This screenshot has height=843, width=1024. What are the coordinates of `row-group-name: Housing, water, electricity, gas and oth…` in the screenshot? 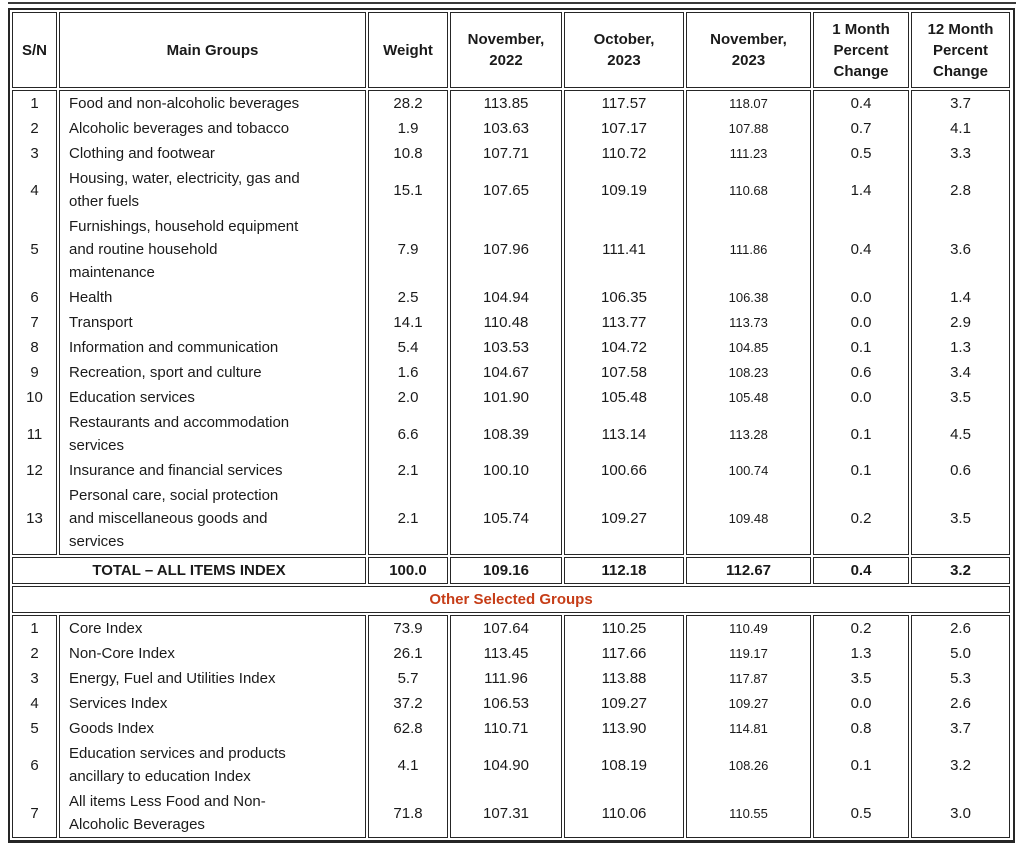 It's located at (212, 190).